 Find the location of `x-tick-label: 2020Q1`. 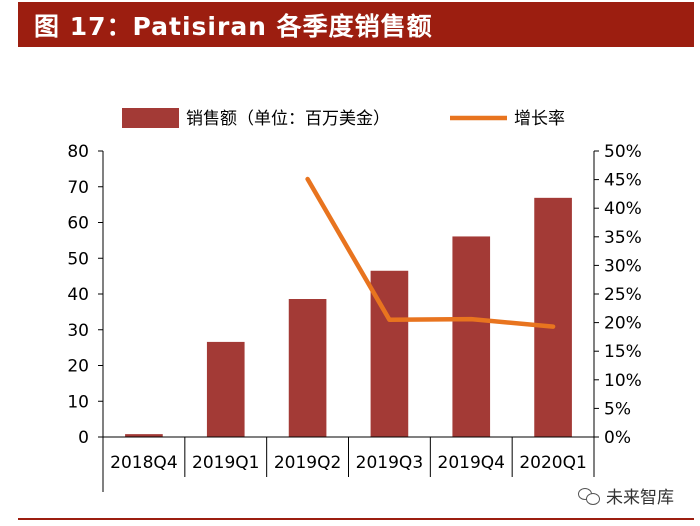

x-tick-label: 2020Q1 is located at coordinates (552, 463).